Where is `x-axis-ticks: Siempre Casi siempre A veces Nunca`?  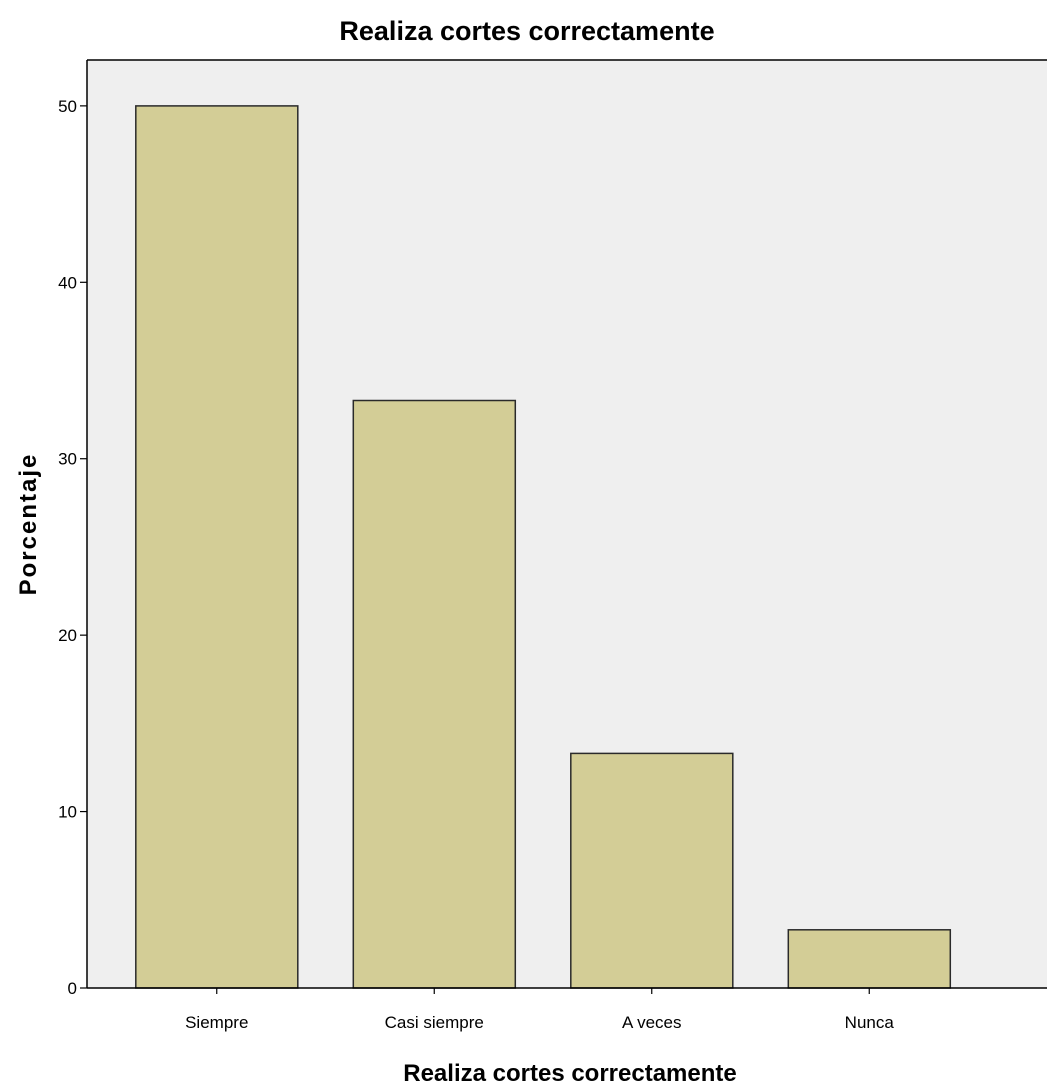 x-axis-ticks: Siempre Casi siempre A veces Nunca is located at coordinates (539, 1010).